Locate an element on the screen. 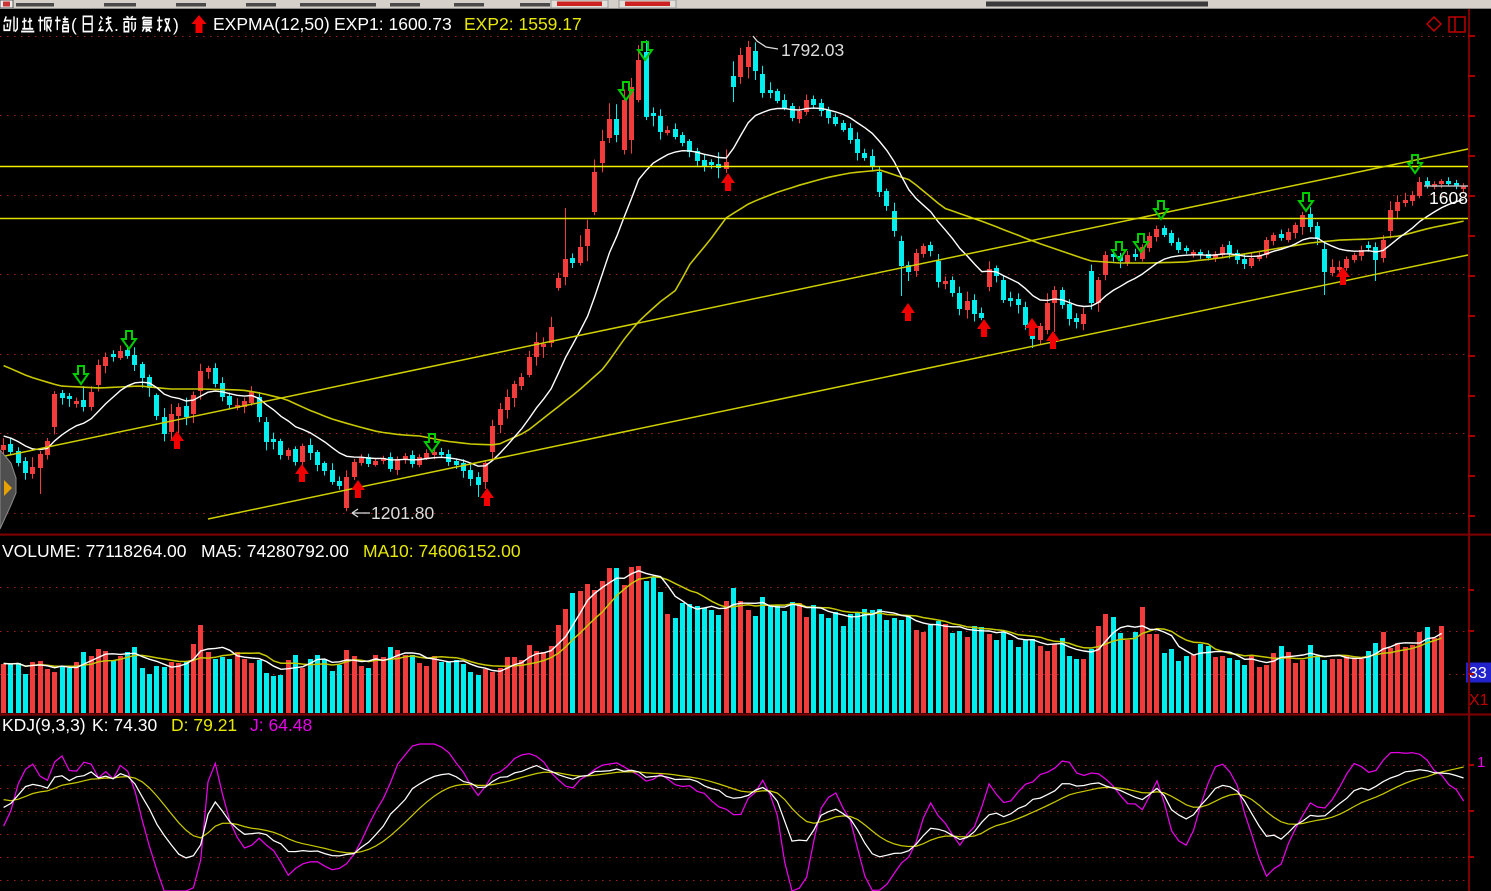  svg-text: VOLUME: 77118264.00 is located at coordinates (94, 551).